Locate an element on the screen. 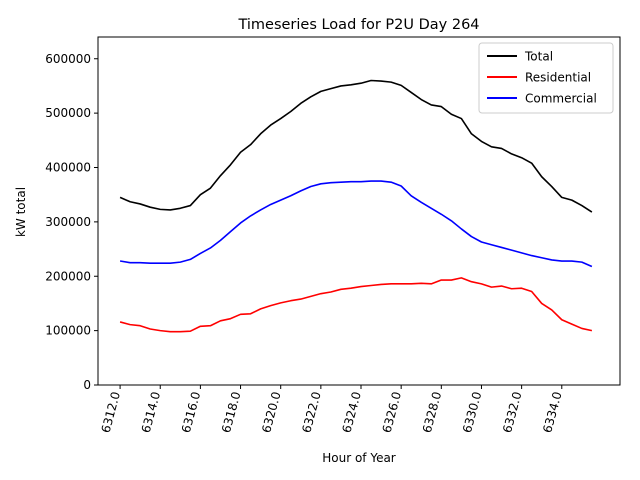 This screenshot has width=640, height=480. chart-title: Timeseries Load for P2U Day 264 is located at coordinates (358, 25).